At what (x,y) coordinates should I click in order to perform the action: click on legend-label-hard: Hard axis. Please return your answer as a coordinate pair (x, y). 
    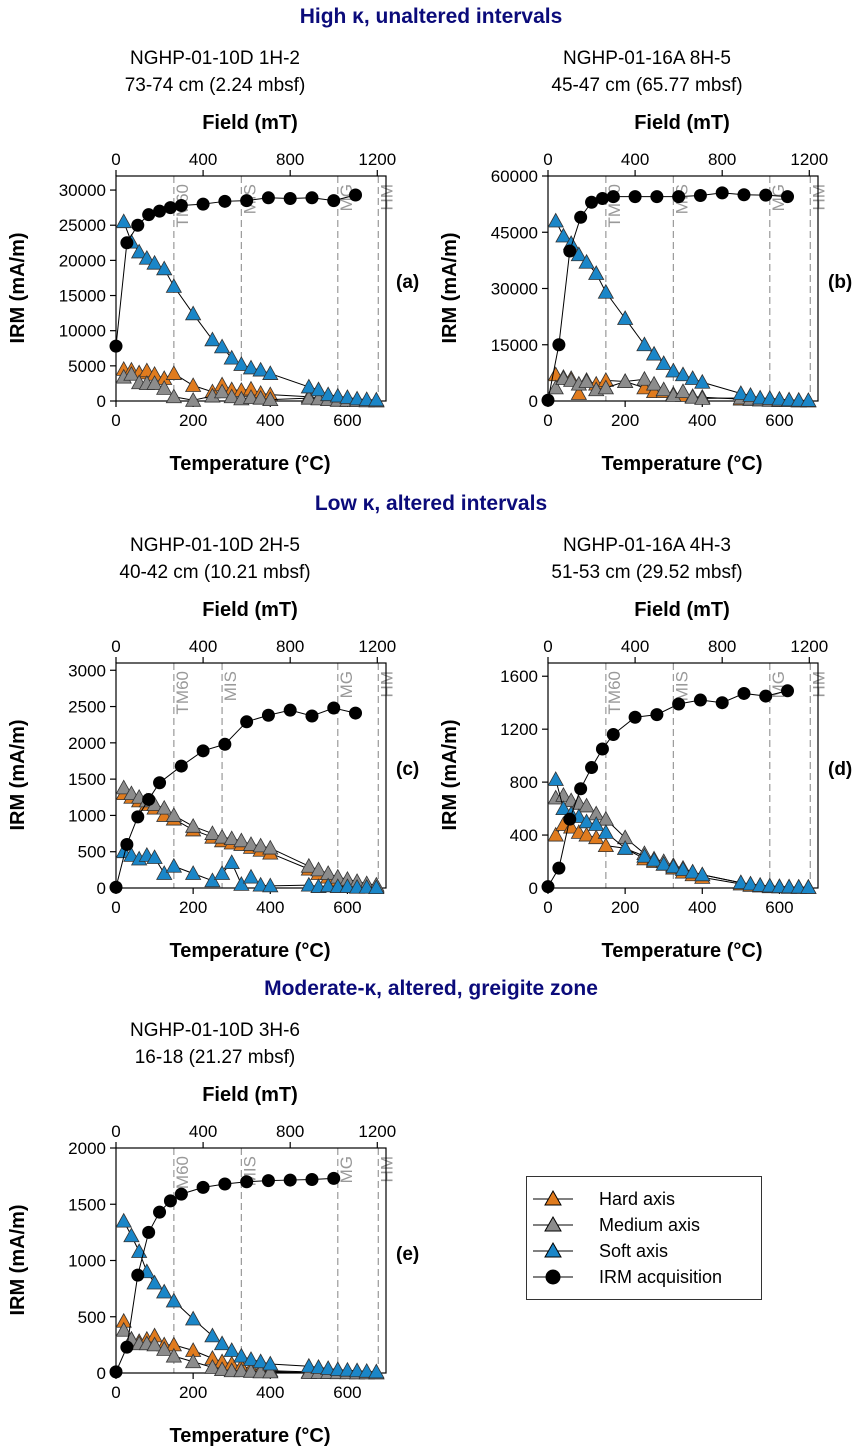
    Looking at the image, I should click on (637, 1199).